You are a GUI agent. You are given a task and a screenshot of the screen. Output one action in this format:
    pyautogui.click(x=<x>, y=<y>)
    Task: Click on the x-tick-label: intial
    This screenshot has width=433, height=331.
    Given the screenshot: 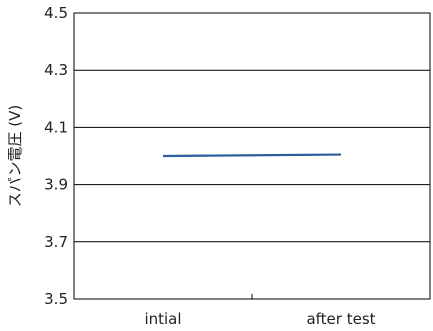 What is the action you would take?
    pyautogui.click(x=162, y=319)
    